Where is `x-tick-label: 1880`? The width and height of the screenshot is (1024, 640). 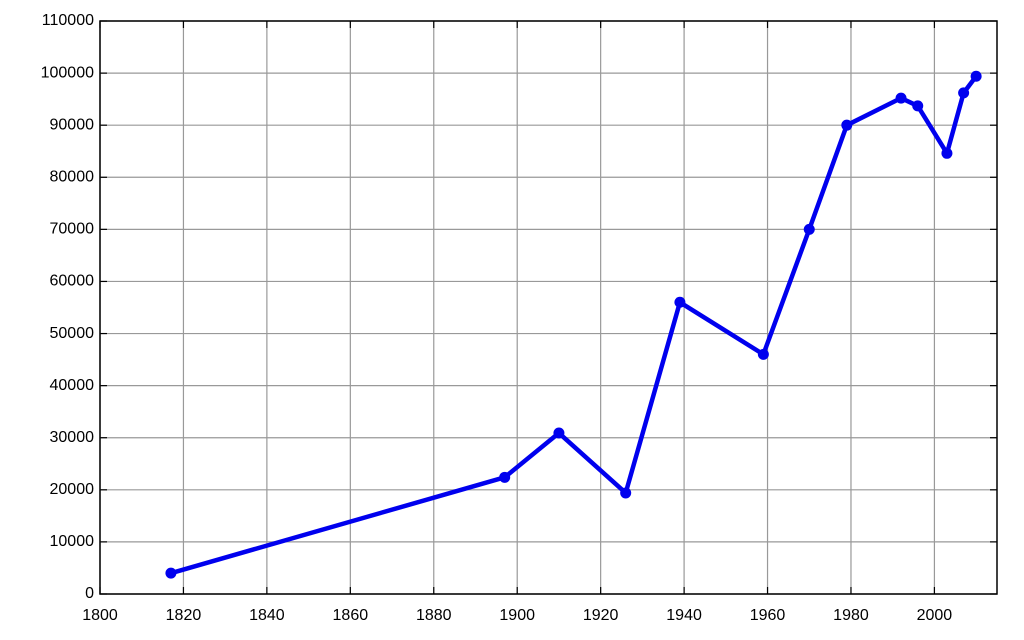 x-tick-label: 1880 is located at coordinates (434, 615).